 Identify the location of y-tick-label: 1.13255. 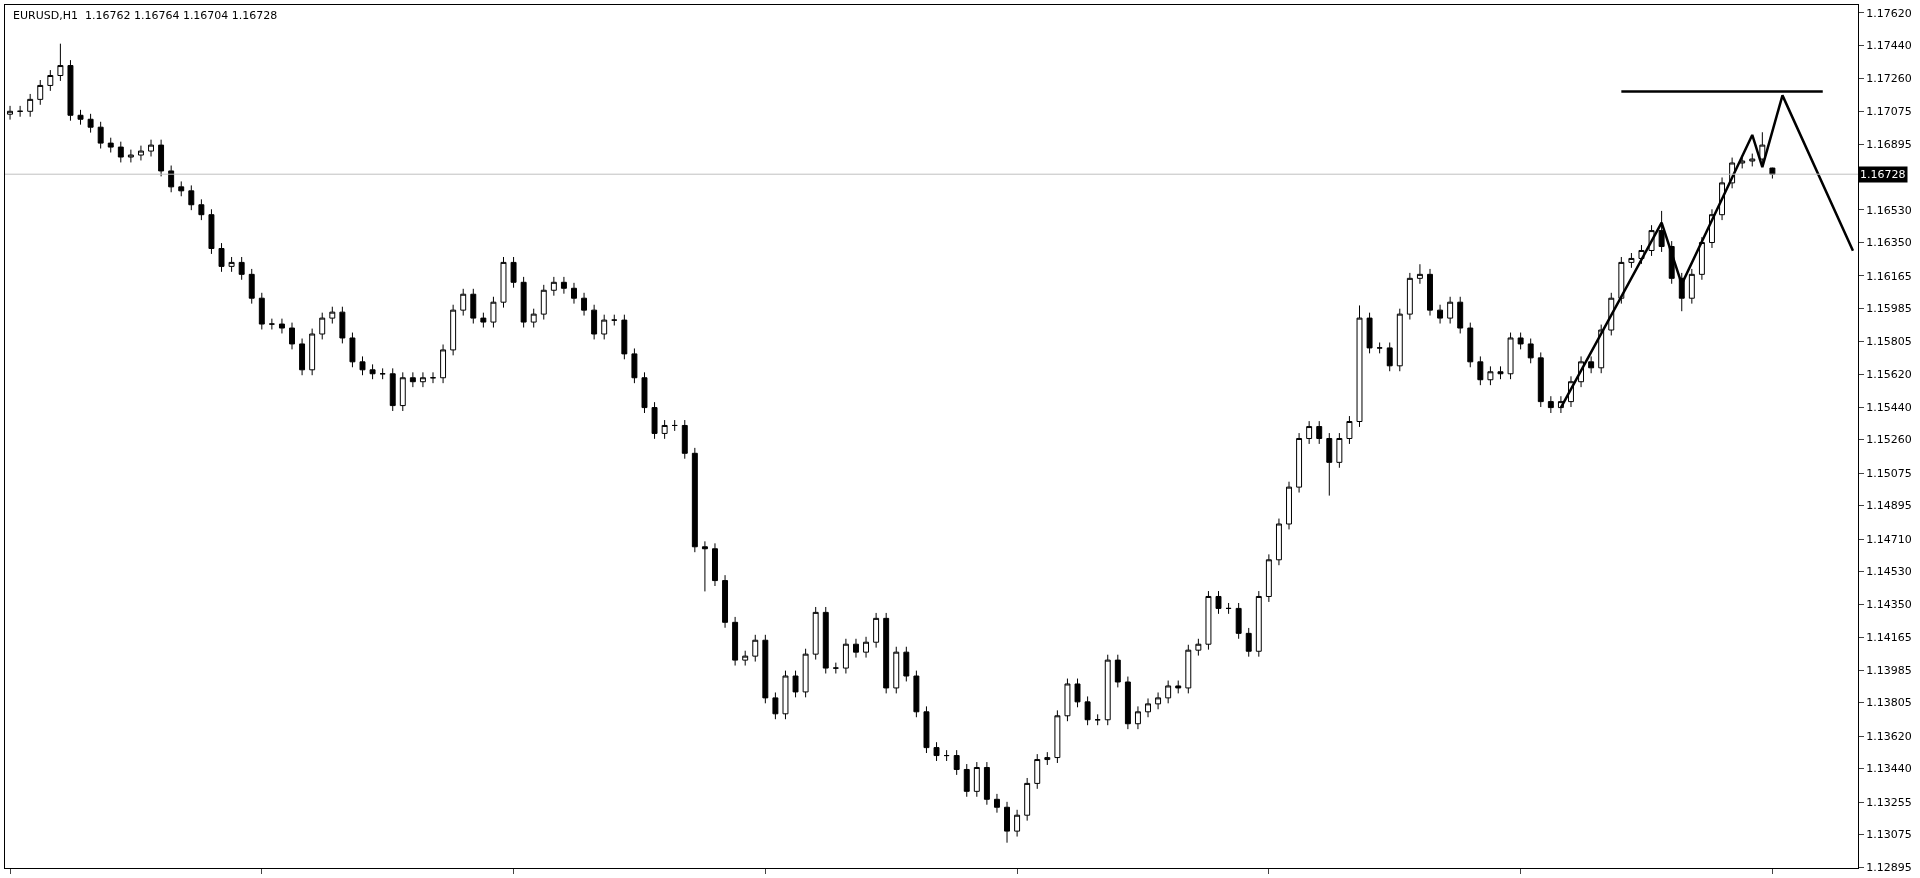
(1889, 802).